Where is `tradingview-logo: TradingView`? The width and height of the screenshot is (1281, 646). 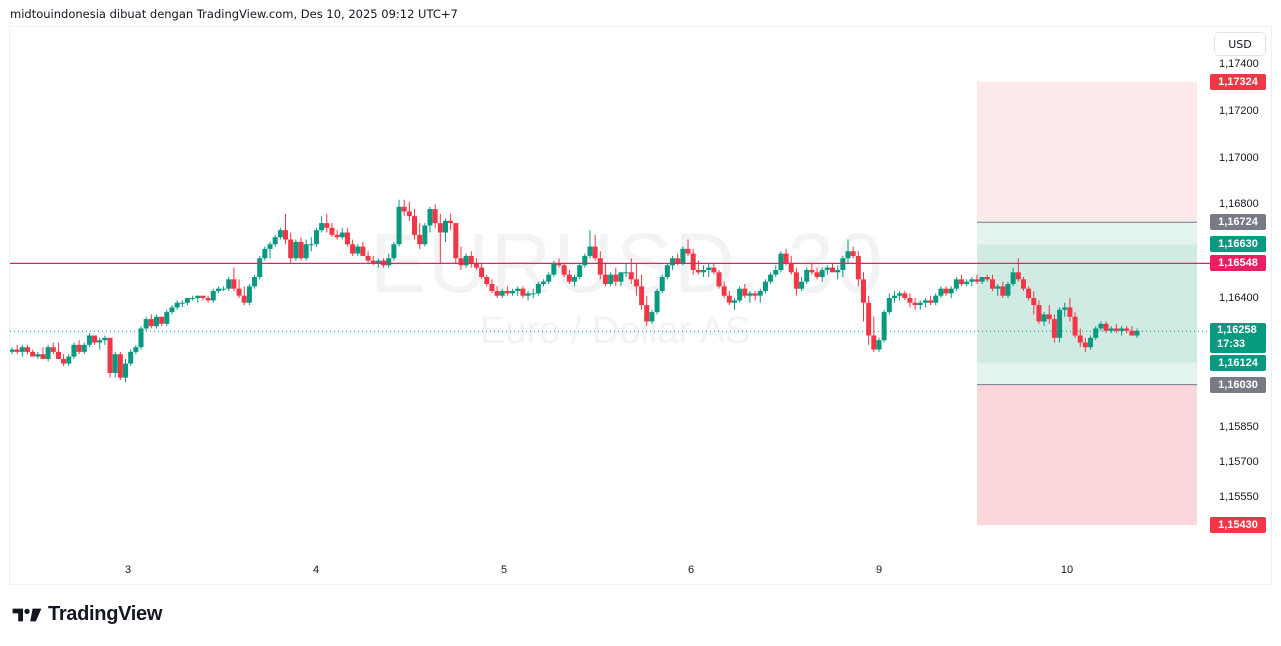
tradingview-logo: TradingView is located at coordinates (87, 614).